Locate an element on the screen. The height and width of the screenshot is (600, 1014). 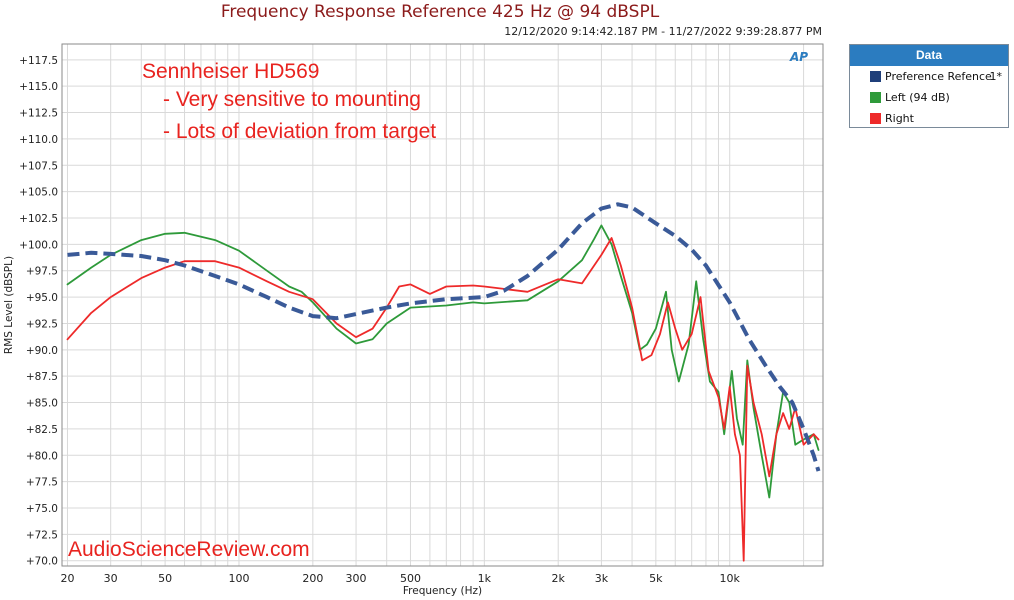
y-tick-label: +115.0 is located at coordinates (38, 87).